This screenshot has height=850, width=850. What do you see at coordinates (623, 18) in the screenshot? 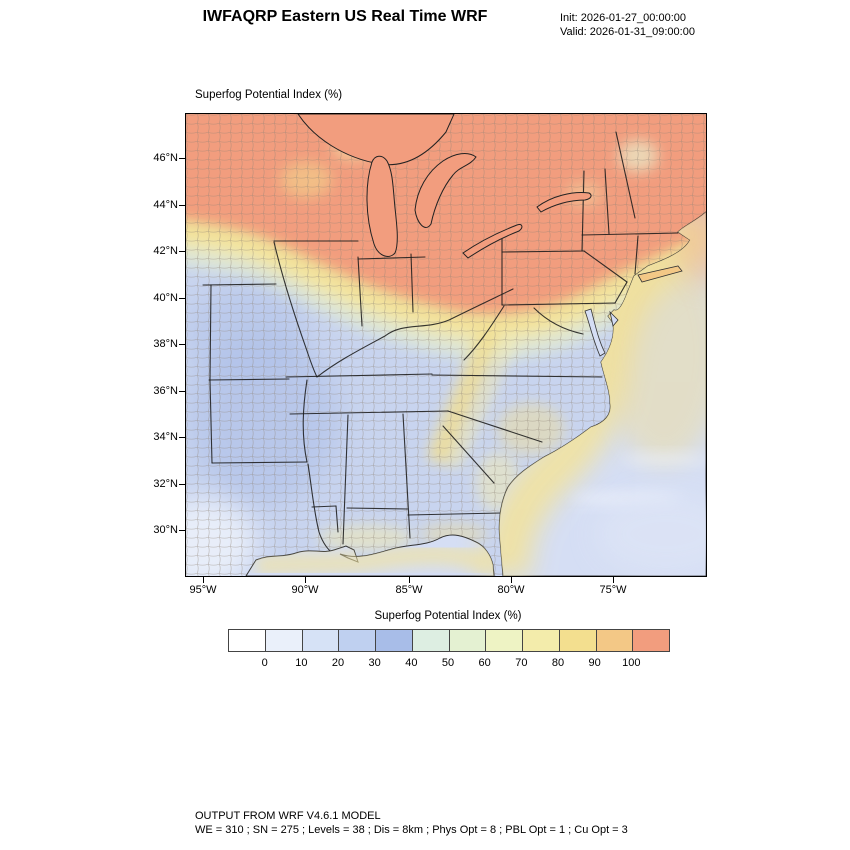
I see `init-time: Init: 2026-01-27_00:00:00` at bounding box center [623, 18].